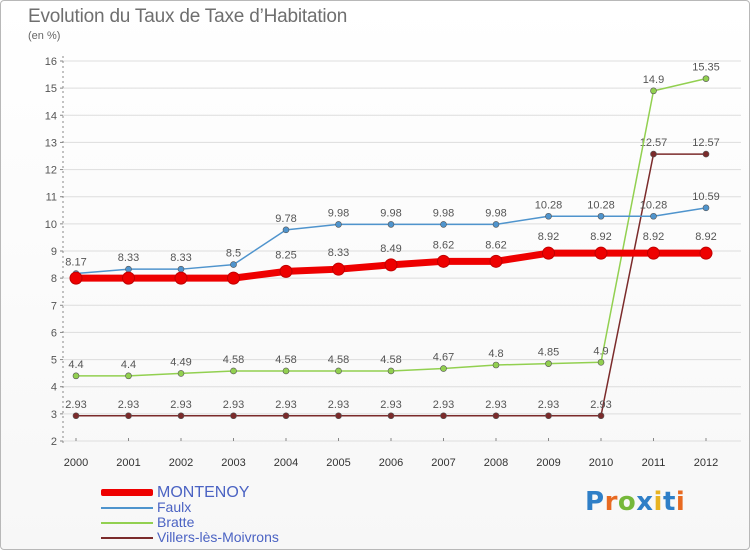  I want to click on x-tick-label: 2006, so click(391, 463).